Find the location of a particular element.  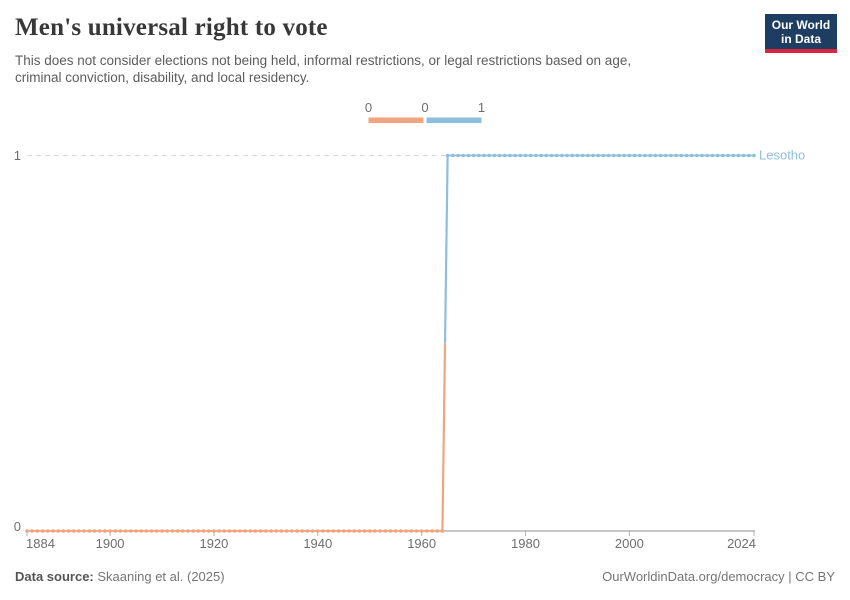

footer-link: OurWorldinData.org/democracy | CC BY is located at coordinates (718, 576).